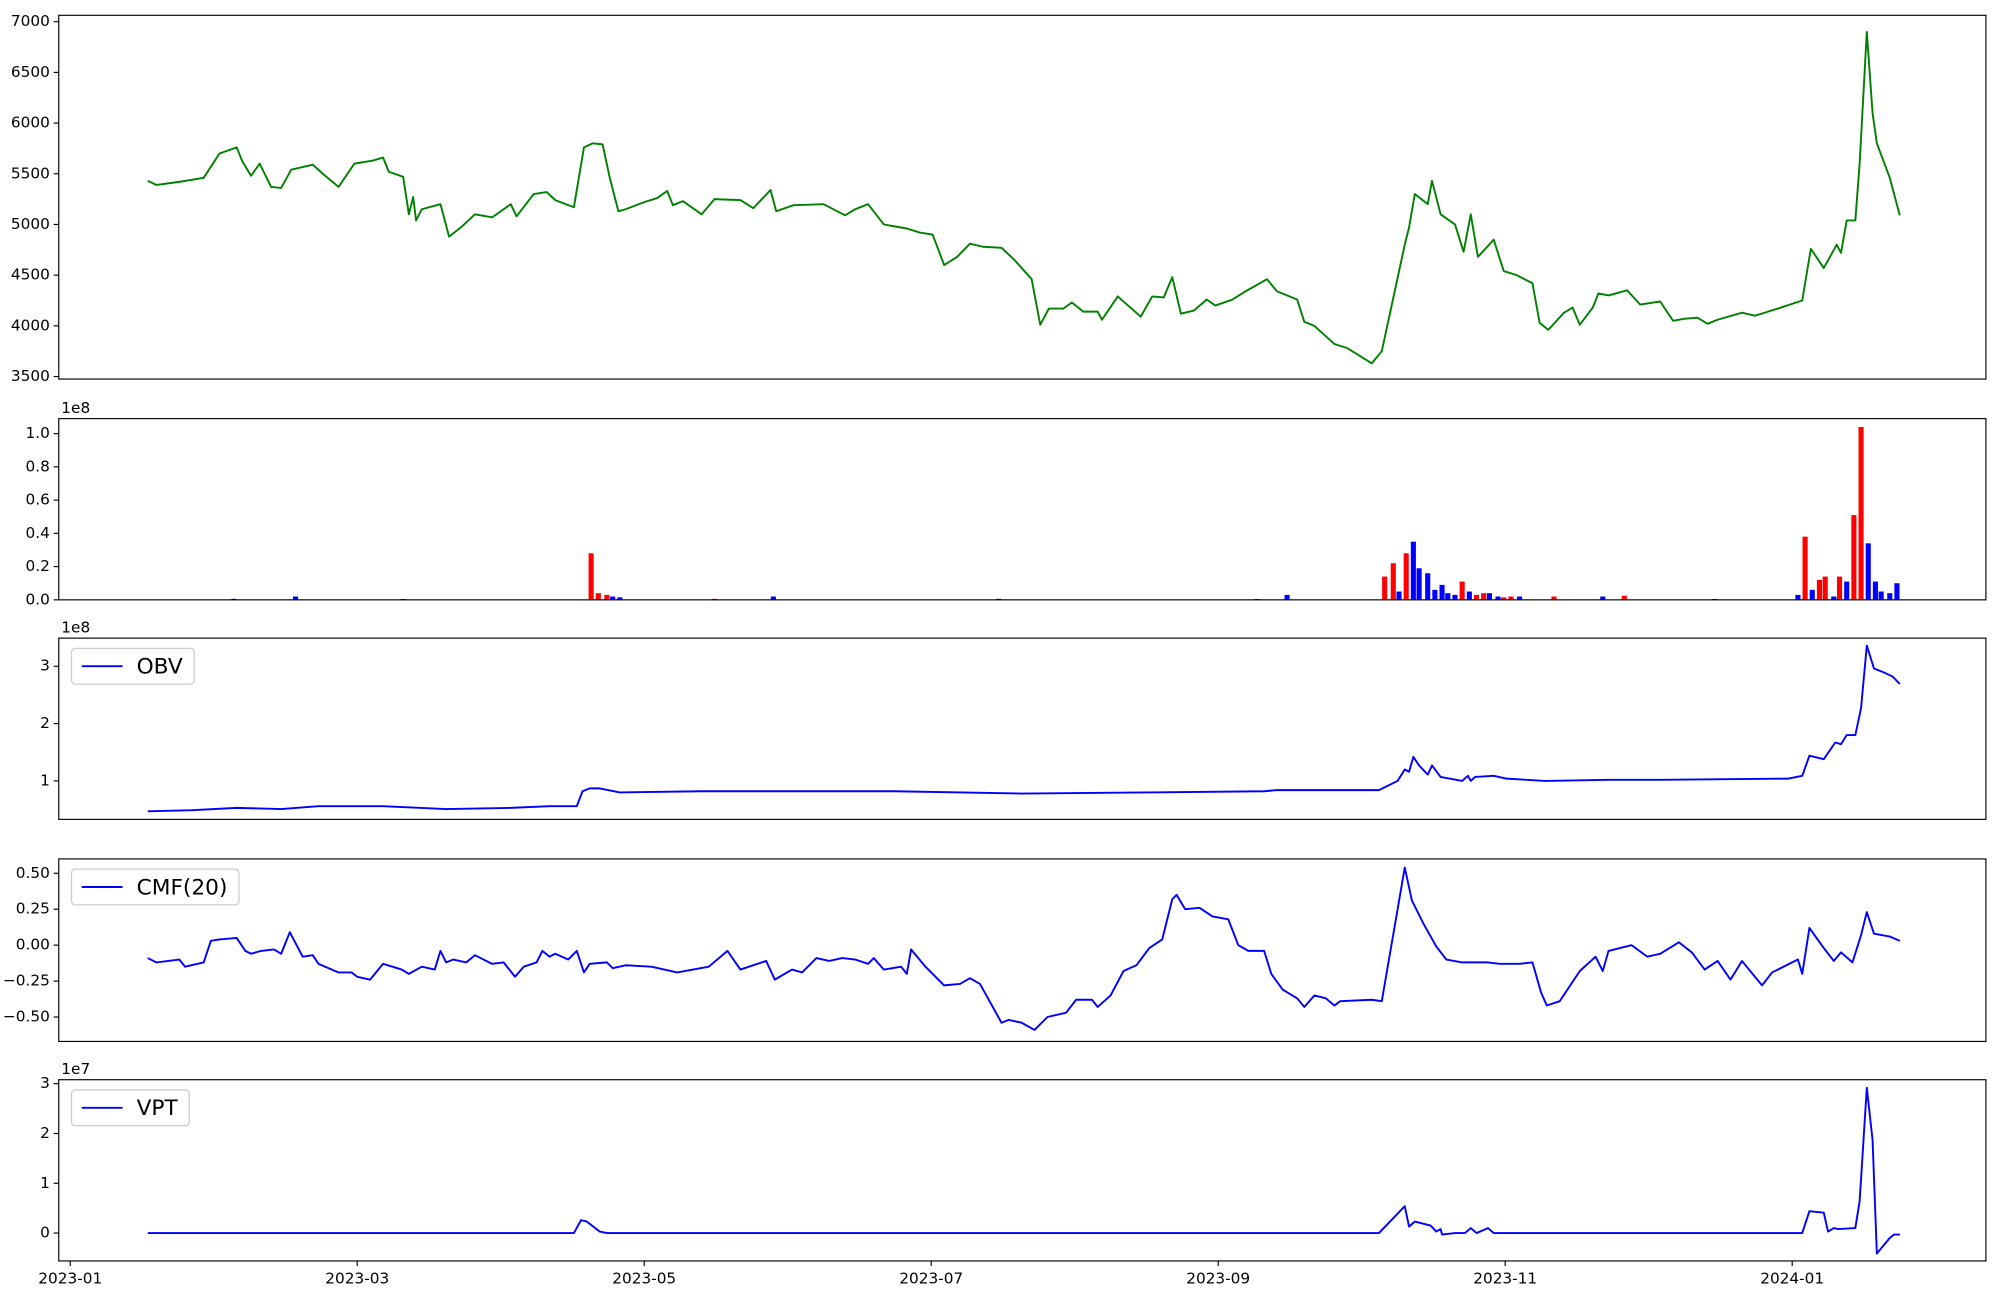 The width and height of the screenshot is (2000, 1300). Describe the element at coordinates (33, 945) in the screenshot. I see `y-tick-label: 0.00` at that location.